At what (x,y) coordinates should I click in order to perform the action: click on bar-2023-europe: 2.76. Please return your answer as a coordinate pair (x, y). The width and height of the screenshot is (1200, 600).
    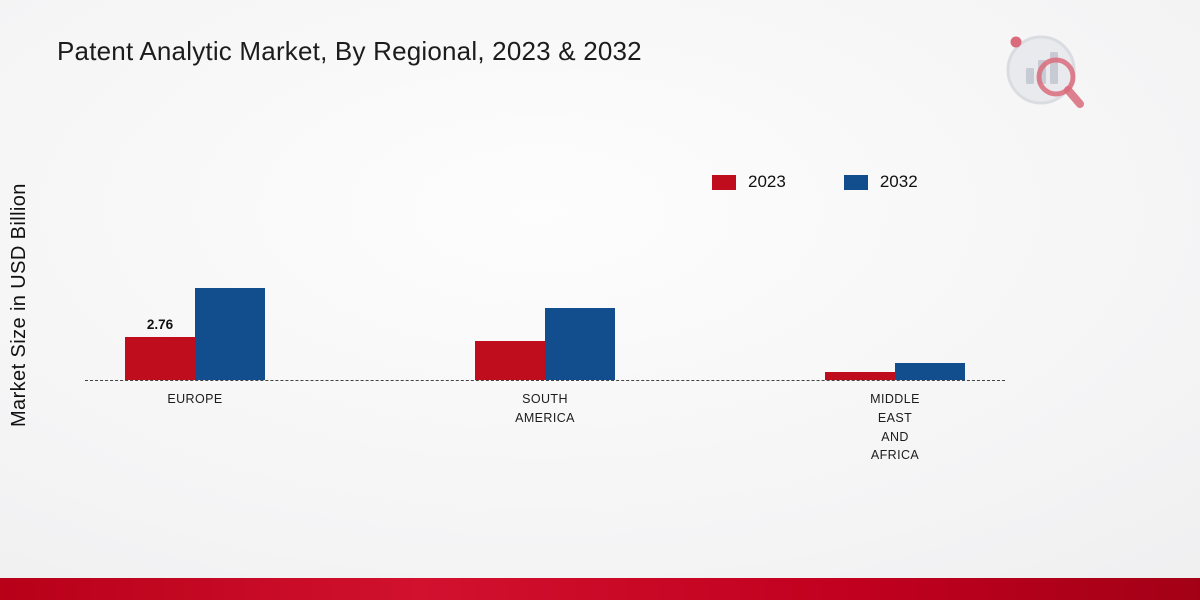
    Looking at the image, I should click on (160, 348).